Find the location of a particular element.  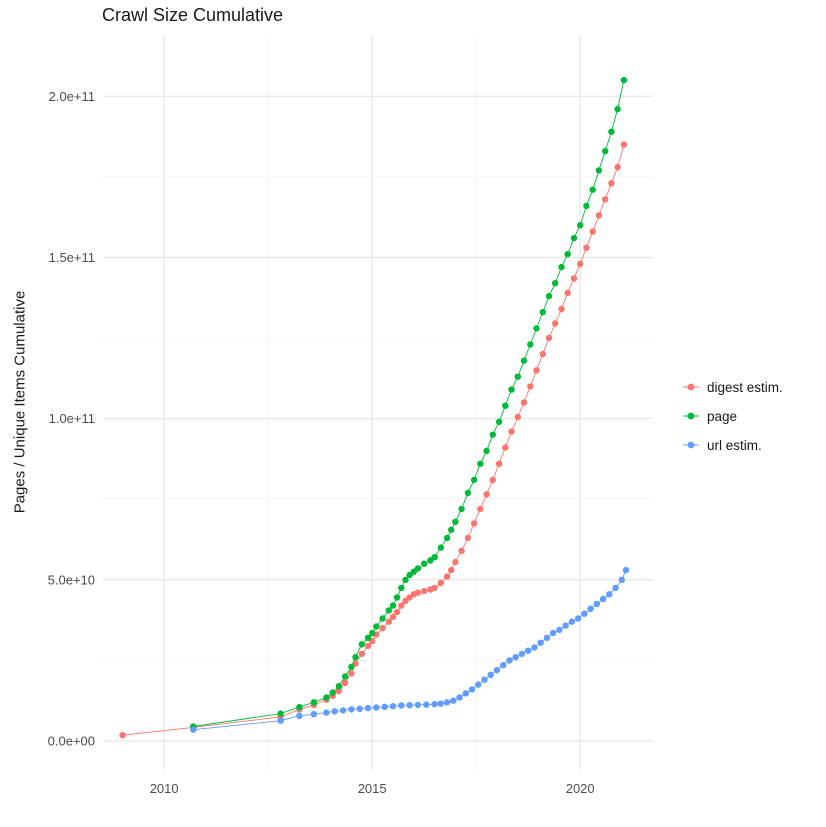

chart-title: Crawl Size Cumulative is located at coordinates (193, 15).